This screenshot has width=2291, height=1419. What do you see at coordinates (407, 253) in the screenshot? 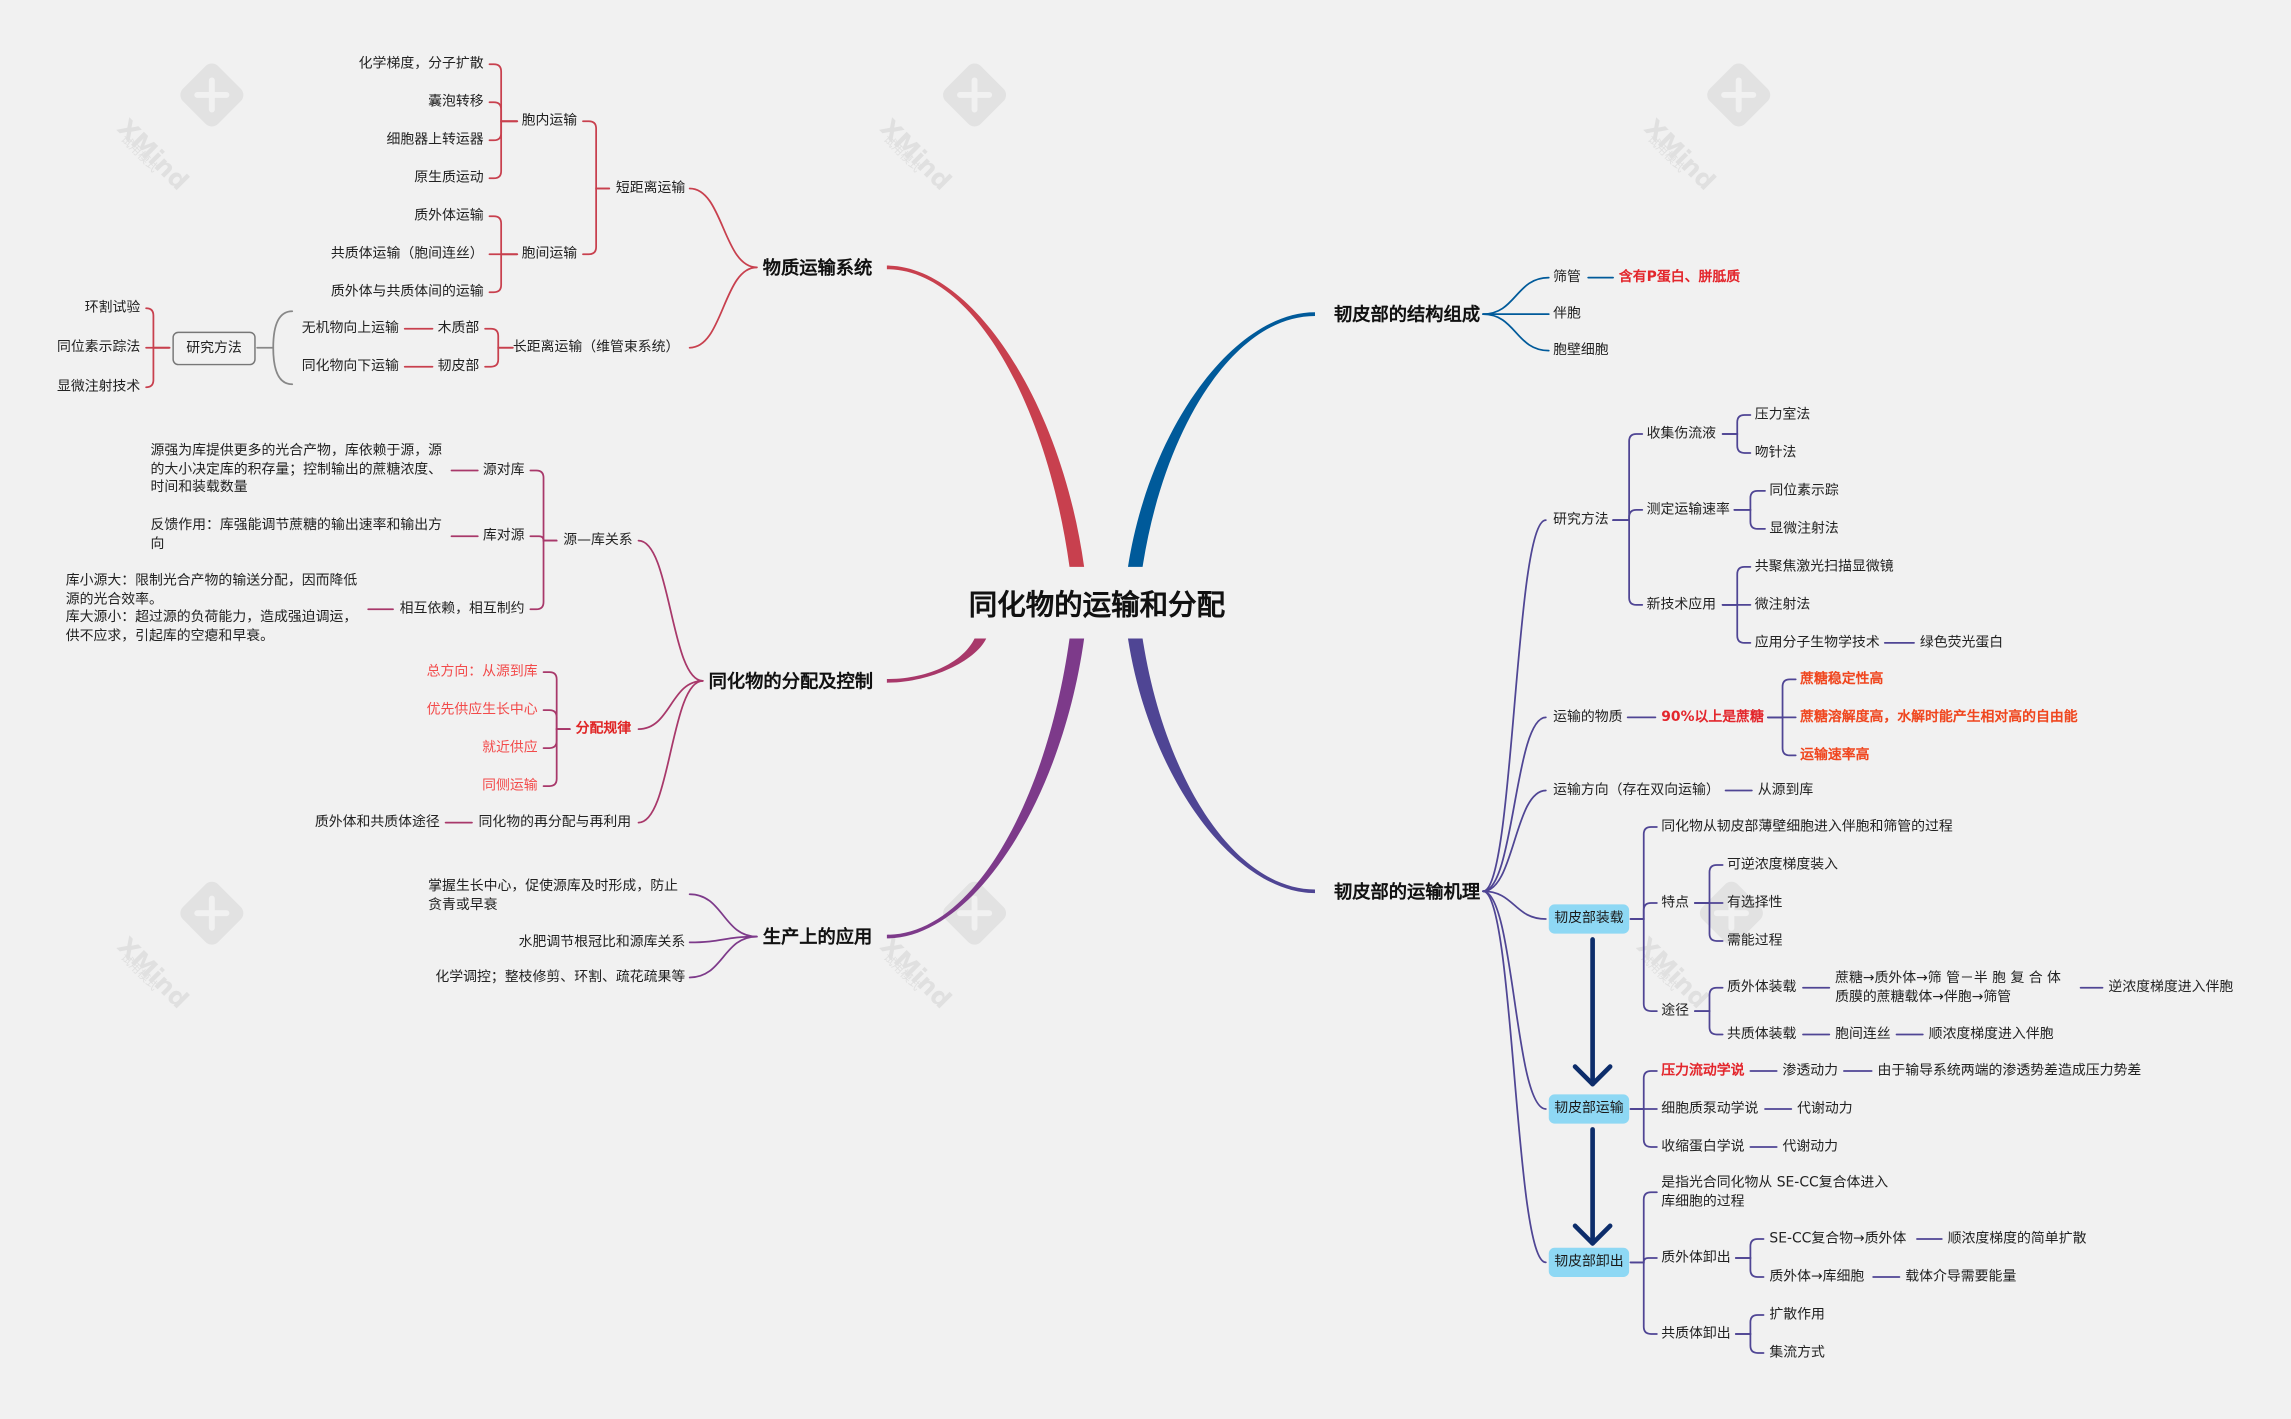
I see `topic-leaf: 共质体运输（胞间连丝）` at bounding box center [407, 253].